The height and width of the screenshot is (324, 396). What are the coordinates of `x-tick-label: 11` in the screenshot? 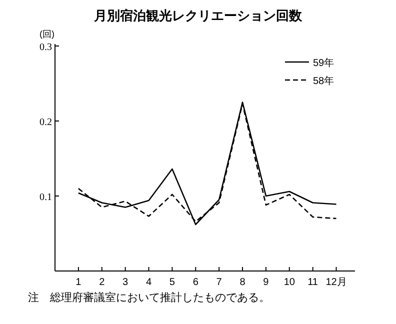 It's located at (313, 282).